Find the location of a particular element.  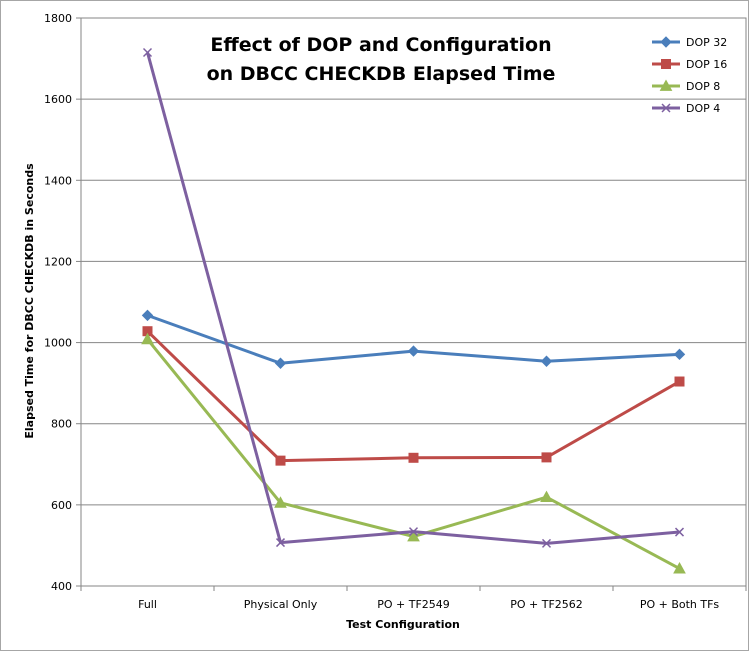

legend-item: DOP 8 is located at coordinates (686, 86).